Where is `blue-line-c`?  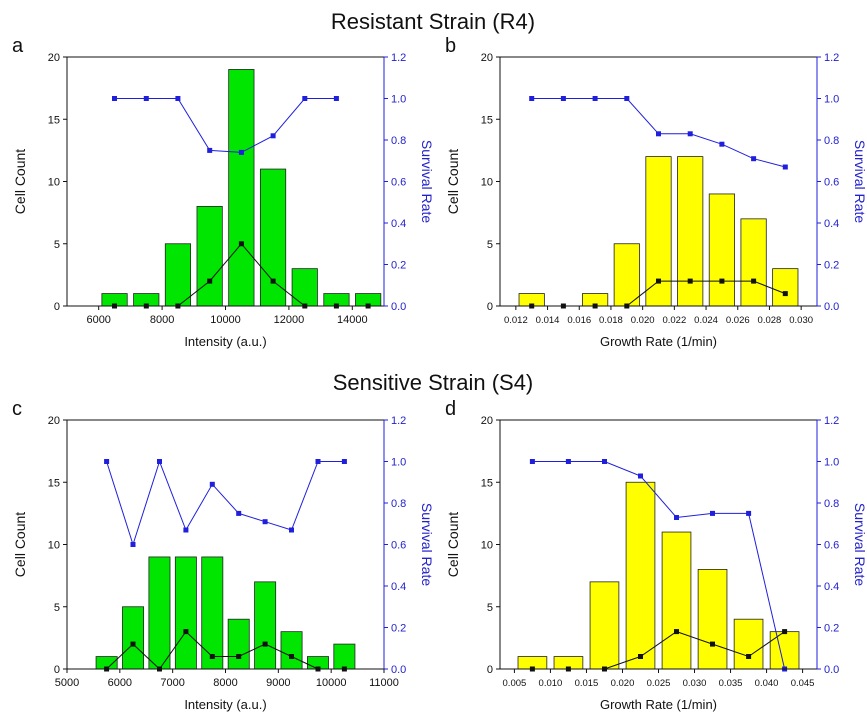 blue-line-c is located at coordinates (225, 503).